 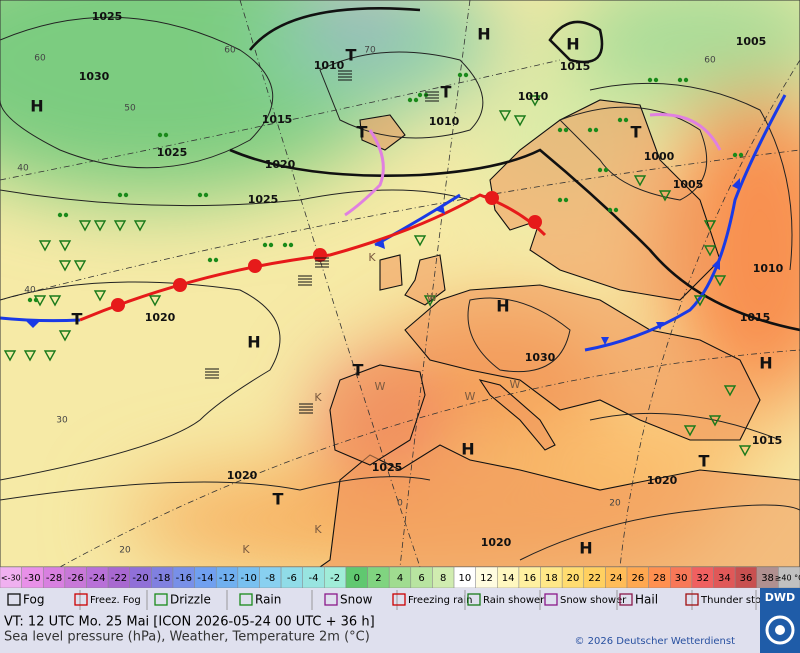 What do you see at coordinates (190, 600) in the screenshot?
I see `legend-label: Drizzle` at bounding box center [190, 600].